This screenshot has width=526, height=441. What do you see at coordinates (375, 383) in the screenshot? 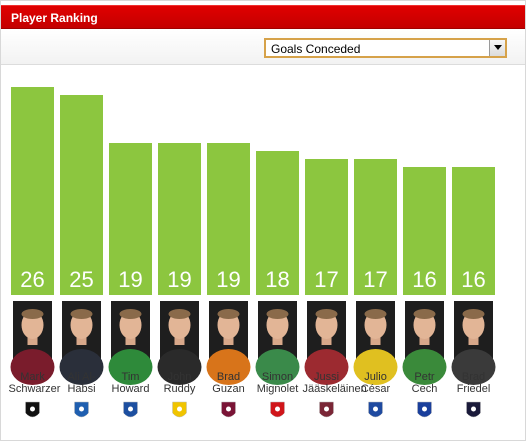
I see `player-name-label: Julio César` at bounding box center [375, 383].